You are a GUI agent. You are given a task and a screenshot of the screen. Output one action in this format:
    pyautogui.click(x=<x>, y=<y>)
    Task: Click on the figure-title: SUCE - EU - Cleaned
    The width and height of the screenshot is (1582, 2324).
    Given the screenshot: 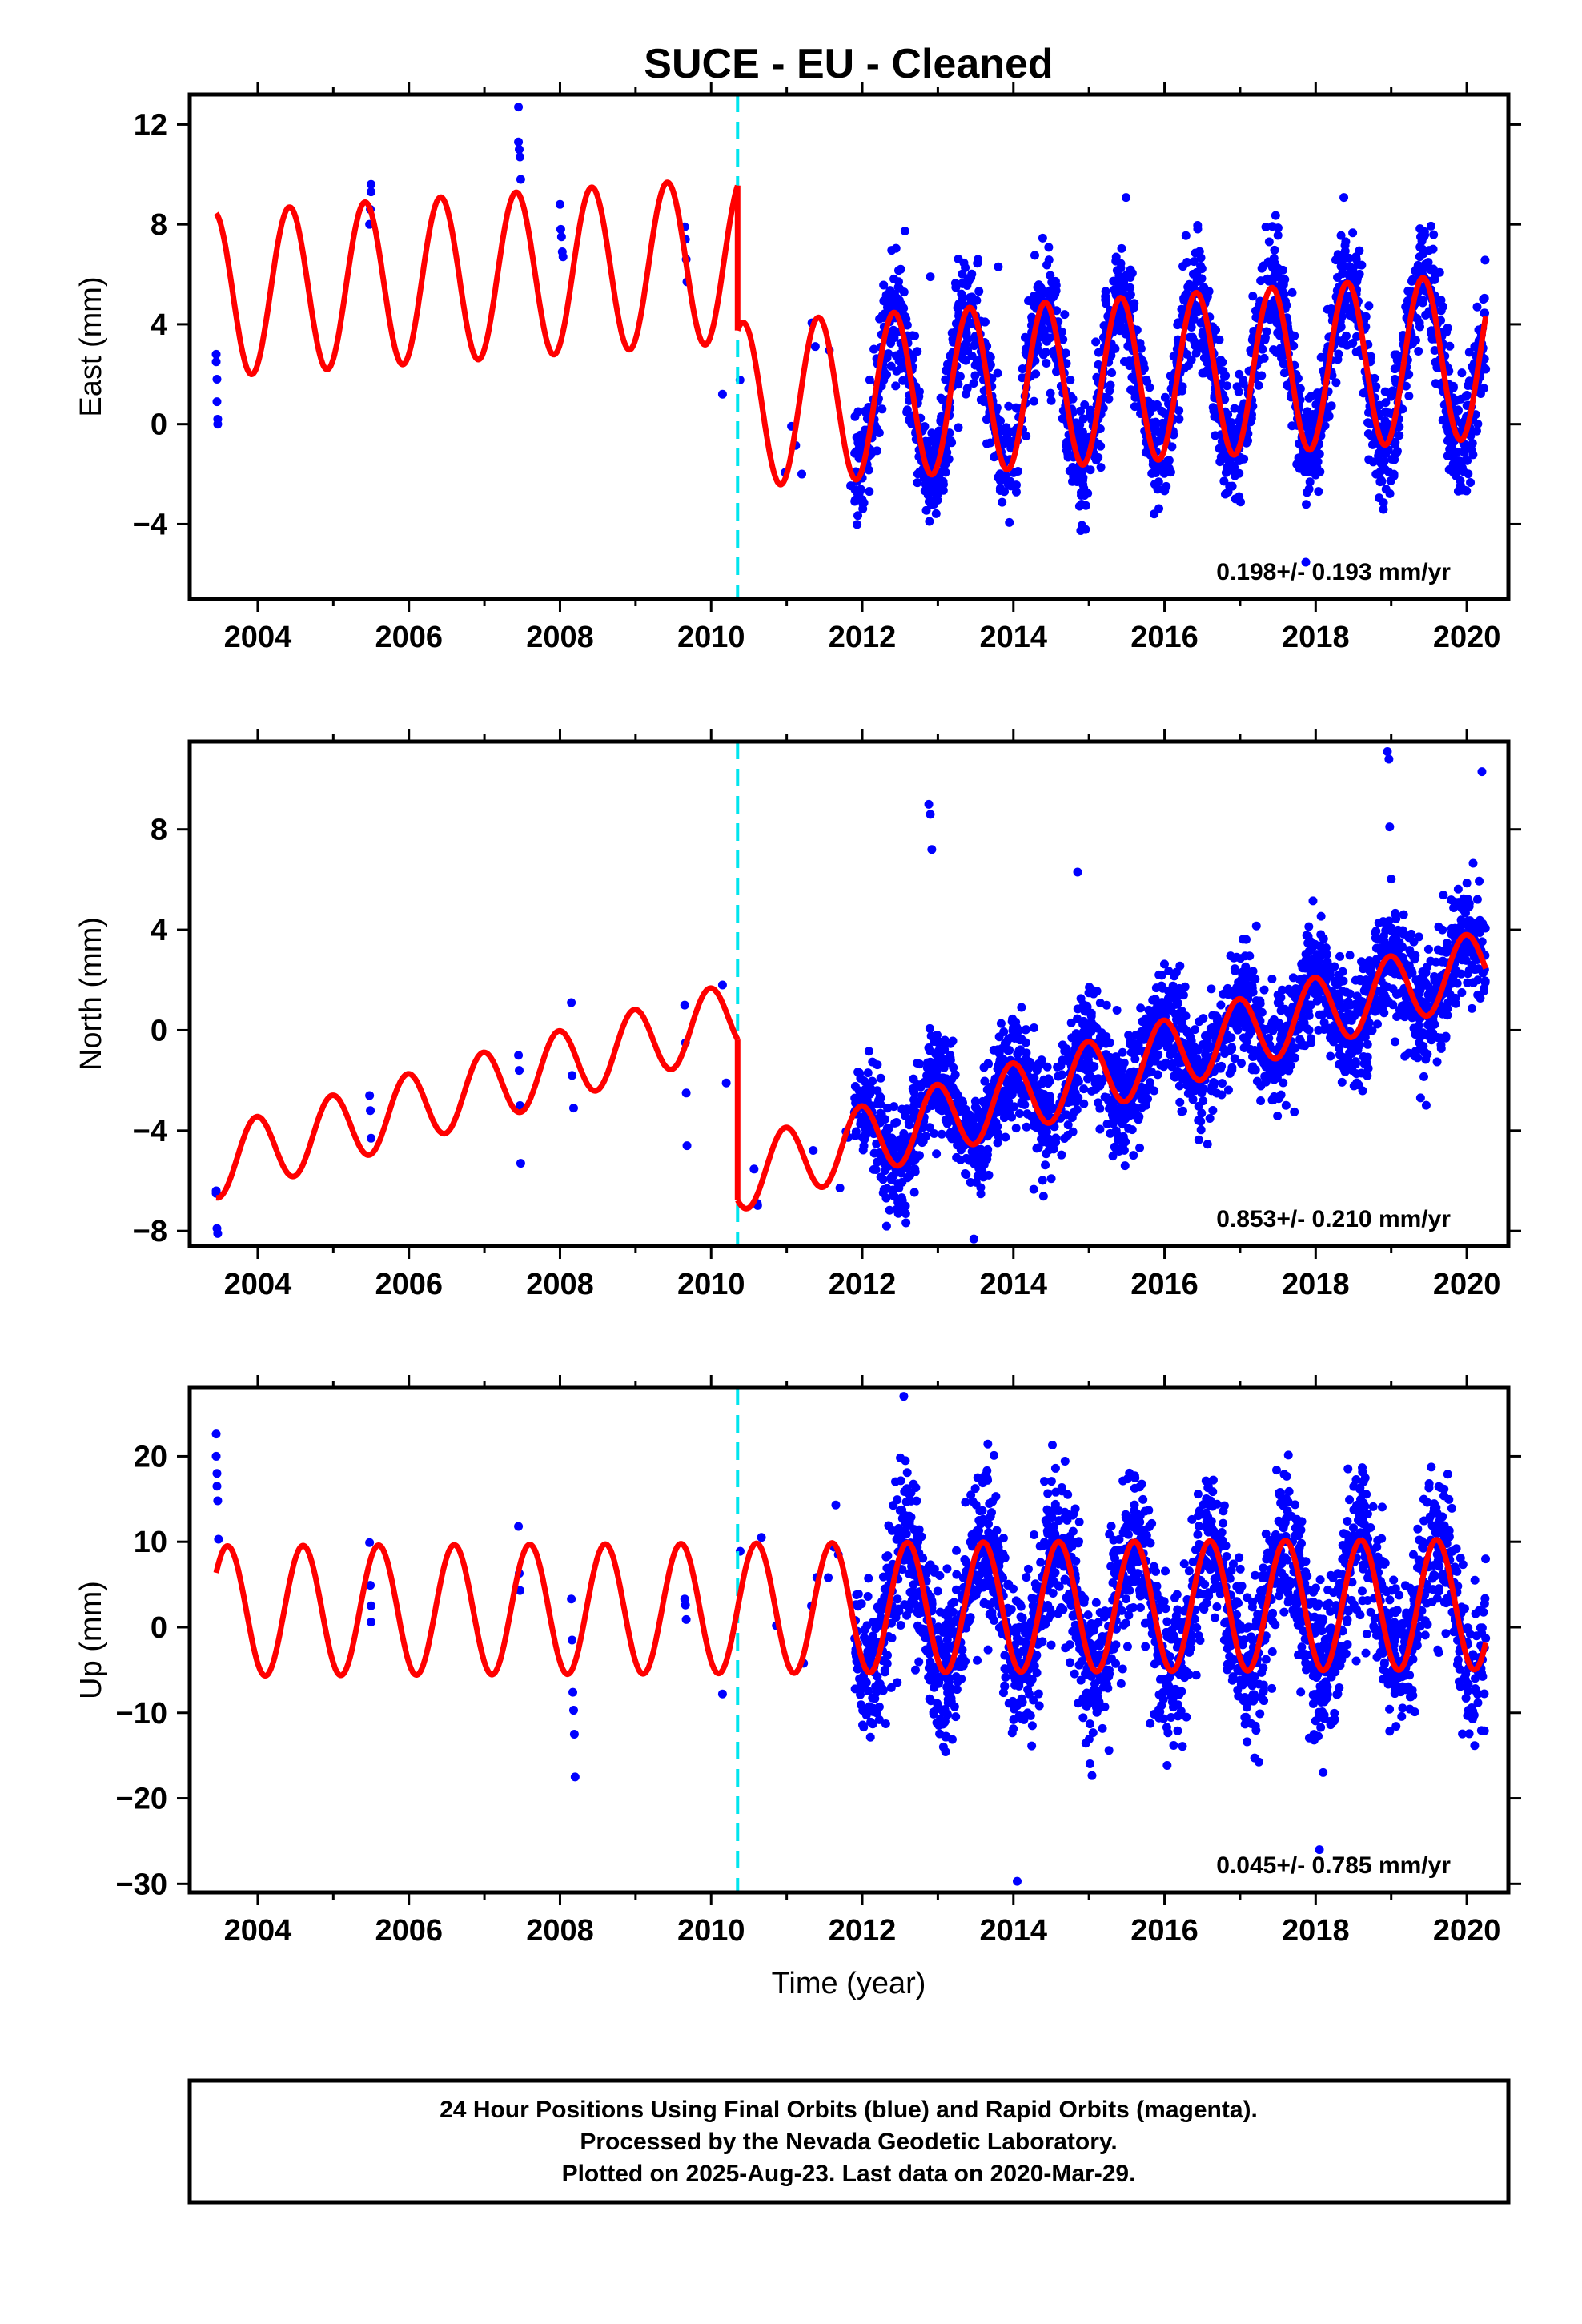 What is the action you would take?
    pyautogui.click(x=848, y=64)
    